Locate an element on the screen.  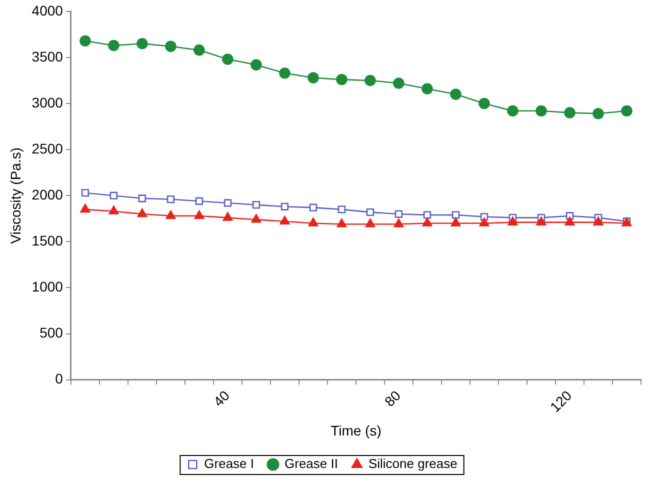
y-tick-label: 1500 is located at coordinates (48, 240).